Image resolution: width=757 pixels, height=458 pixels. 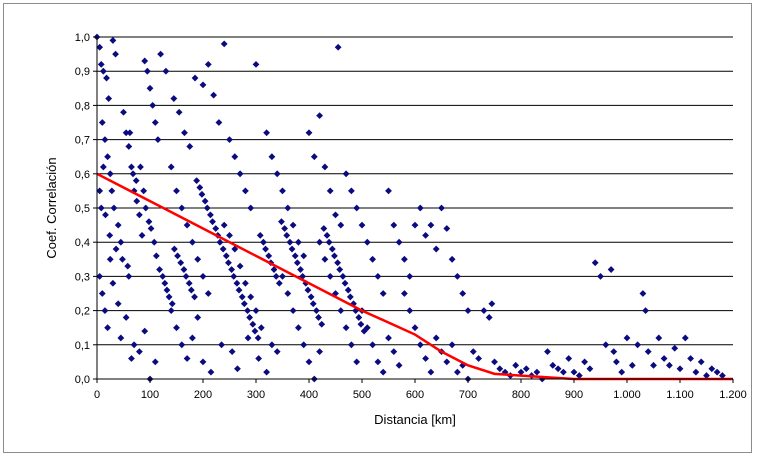 What do you see at coordinates (733, 395) in the screenshot?
I see `x-tick-label-12: 1.200` at bounding box center [733, 395].